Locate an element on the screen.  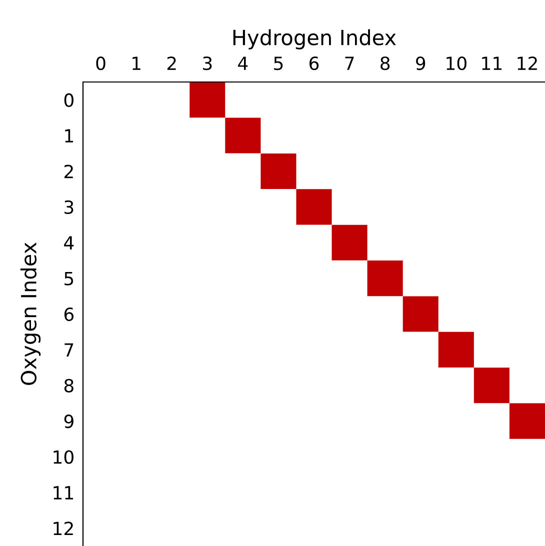
x-tick-label: 1 is located at coordinates (136, 63).